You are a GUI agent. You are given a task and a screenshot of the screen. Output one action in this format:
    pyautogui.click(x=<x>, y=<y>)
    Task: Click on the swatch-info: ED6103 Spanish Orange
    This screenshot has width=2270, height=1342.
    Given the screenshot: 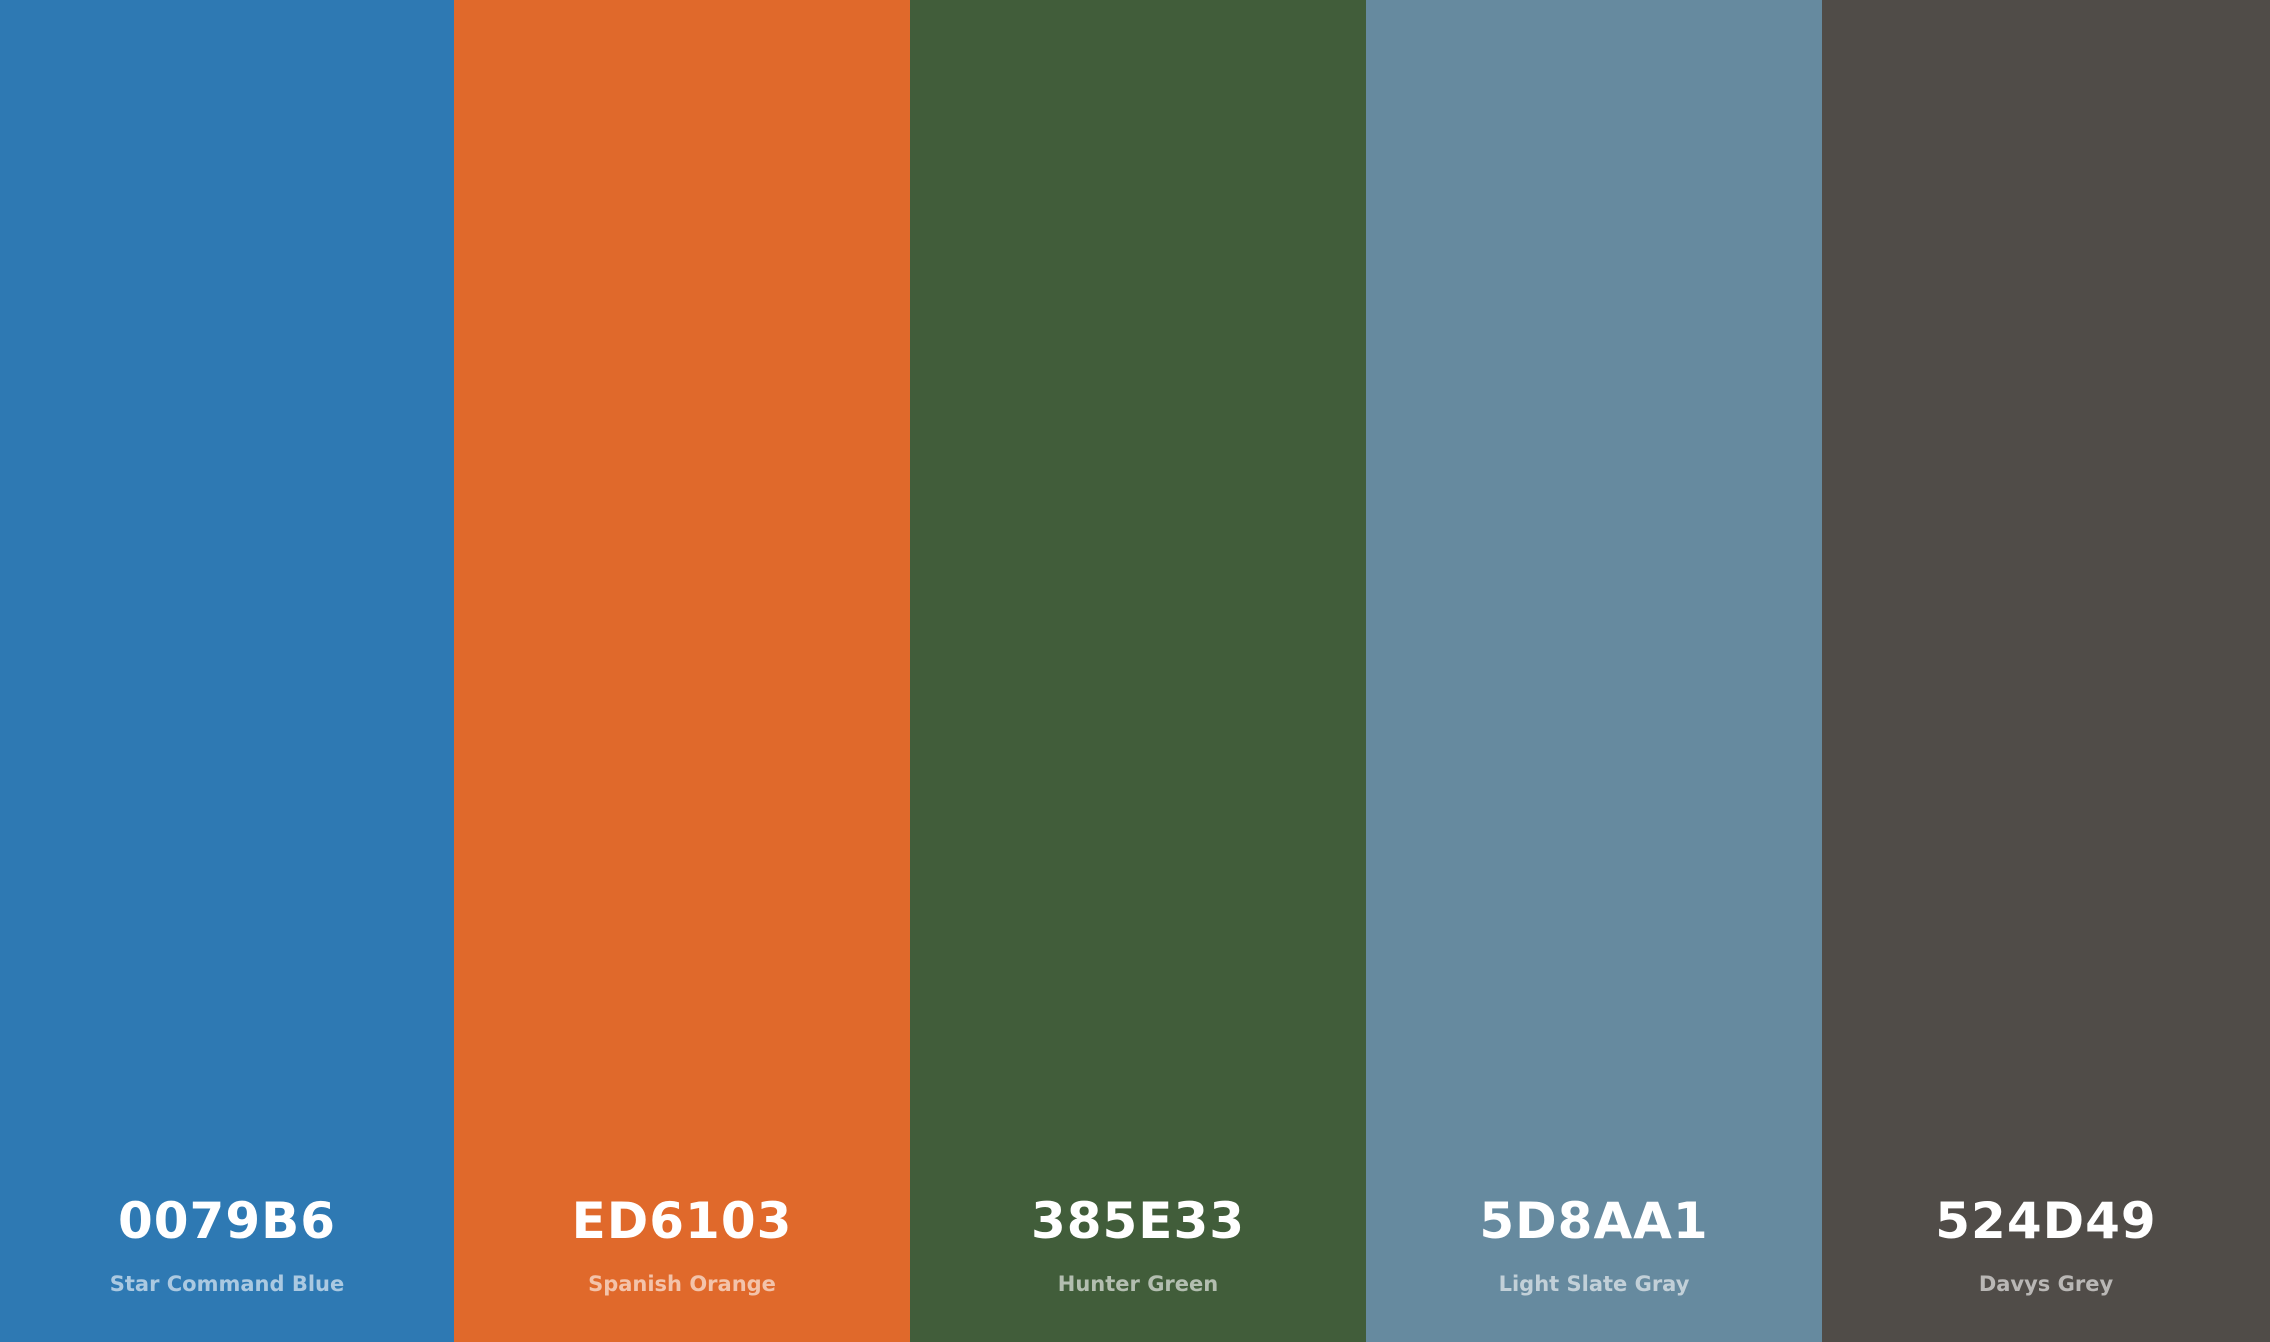 What is the action you would take?
    pyautogui.click(x=682, y=1242)
    